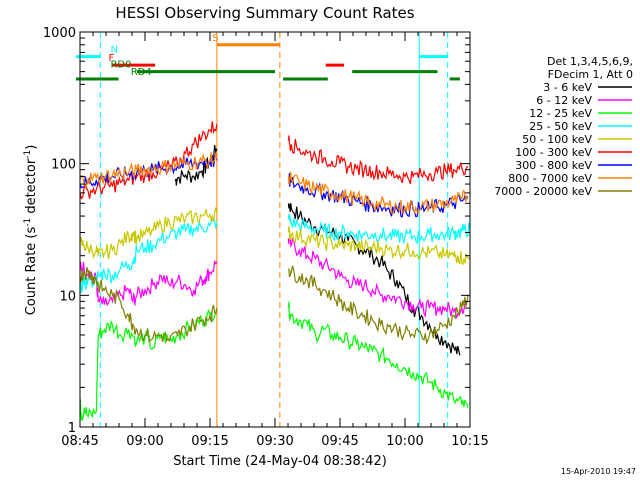  What do you see at coordinates (280, 461) in the screenshot?
I see `x-axis-label: Start Time (24-May-04 08:38:42)` at bounding box center [280, 461].